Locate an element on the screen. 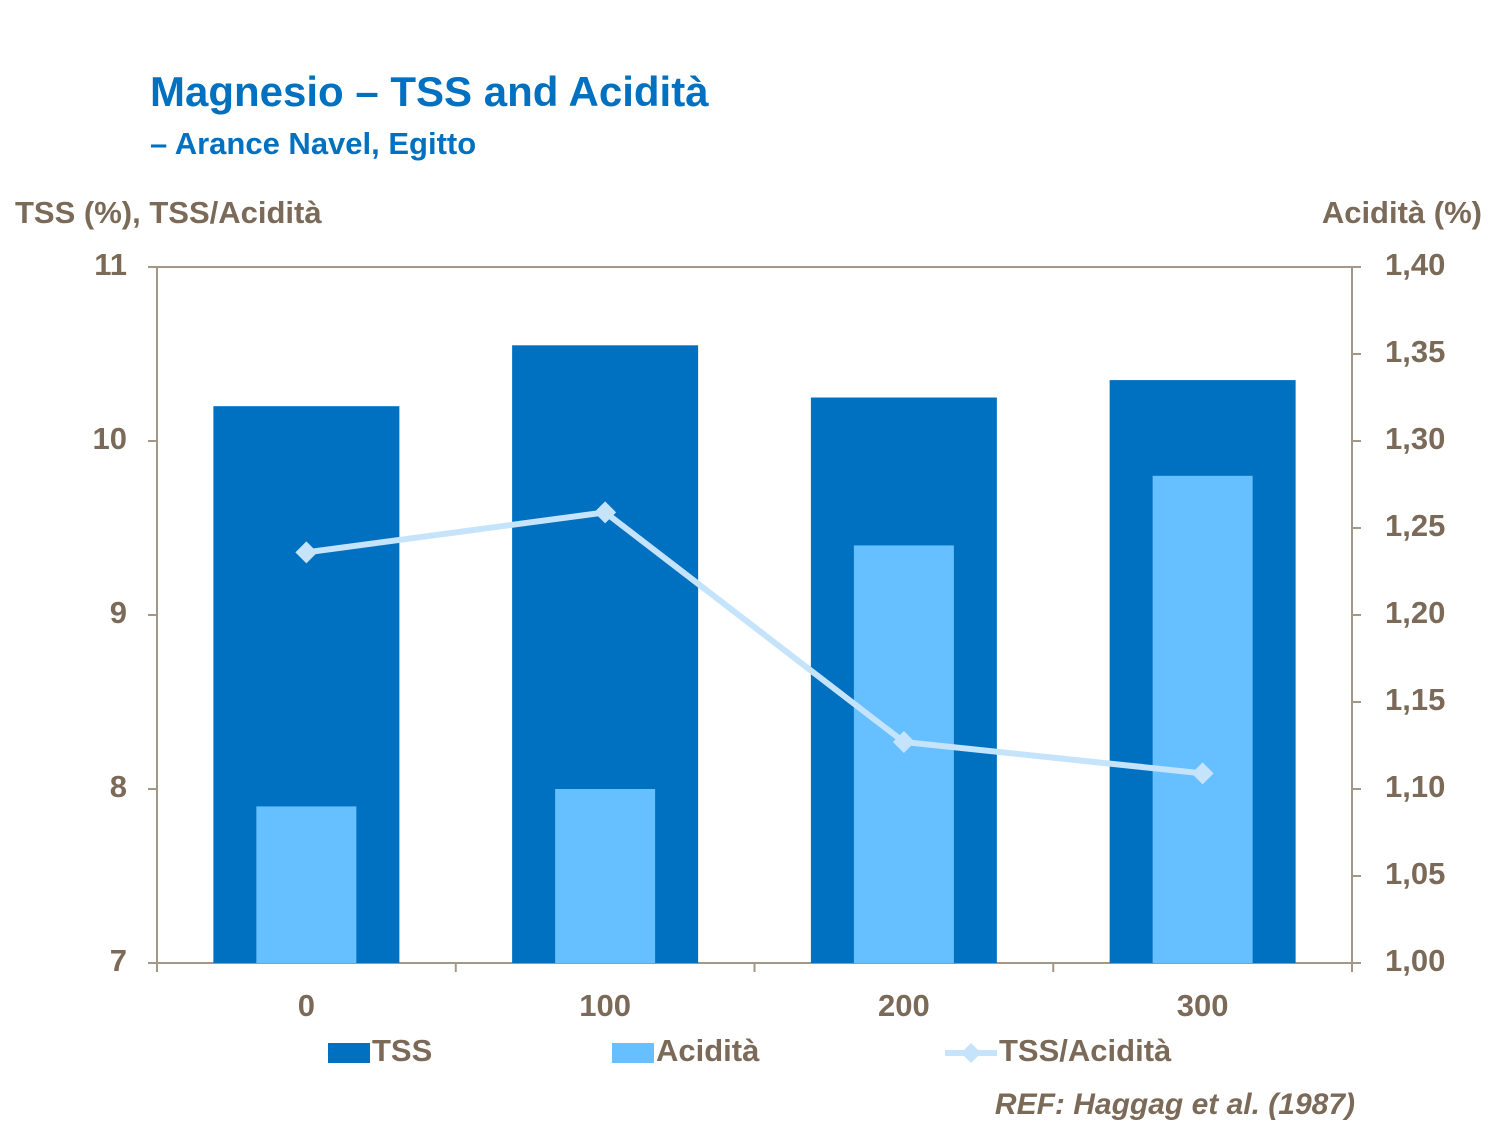 The height and width of the screenshot is (1126, 1501). source-note: REF: Haggag et al. (1987) is located at coordinates (1175, 1104).